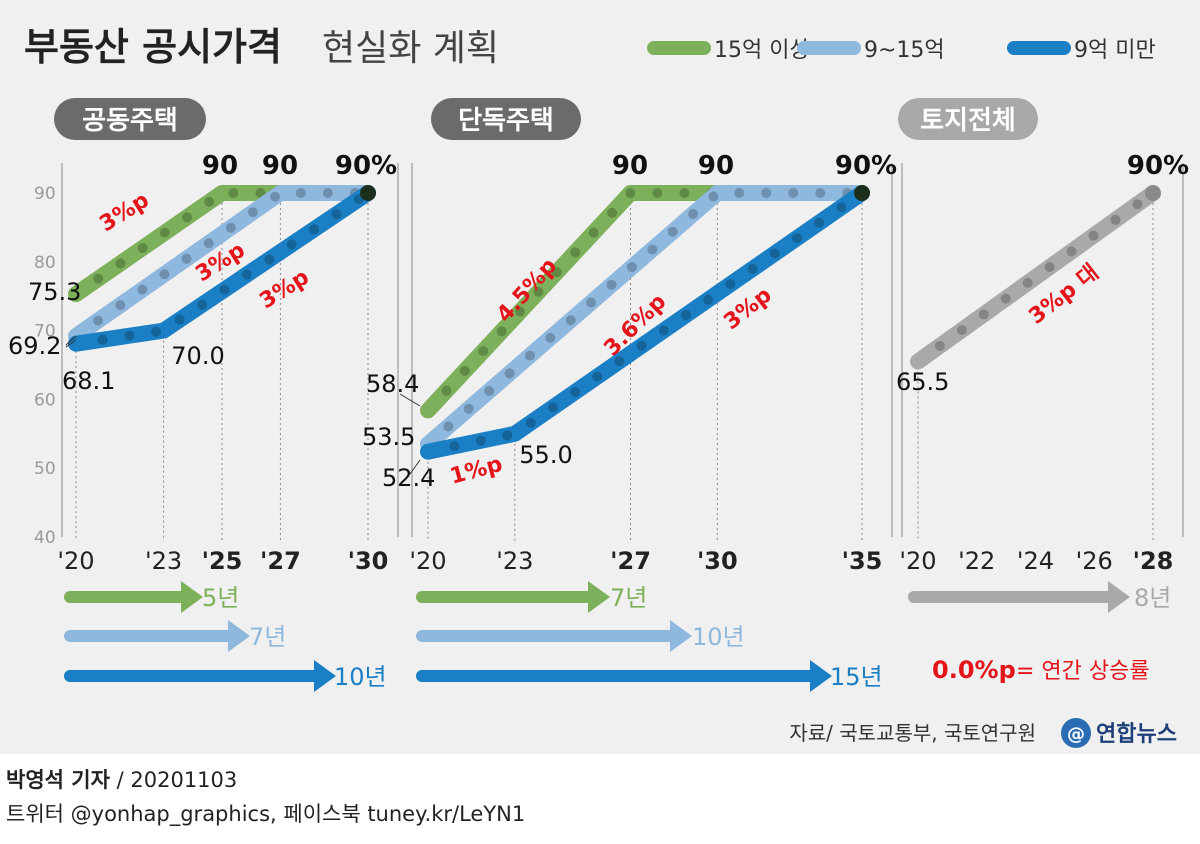 This screenshot has width=1200, height=844. What do you see at coordinates (88, 381) in the screenshot?
I see `start-value-label-apartment-3: 68.1` at bounding box center [88, 381].